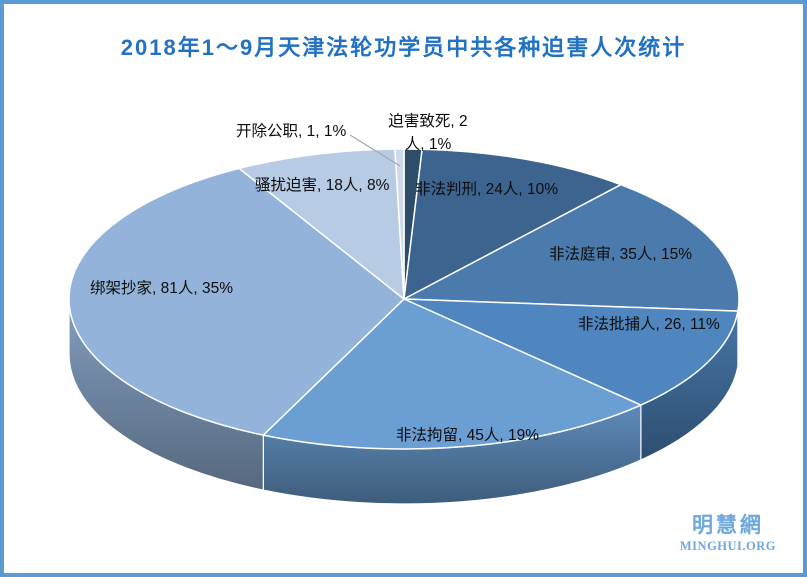  What do you see at coordinates (620, 254) in the screenshot?
I see `pie-label-2: 非法庭审, 35人, 15%` at bounding box center [620, 254].